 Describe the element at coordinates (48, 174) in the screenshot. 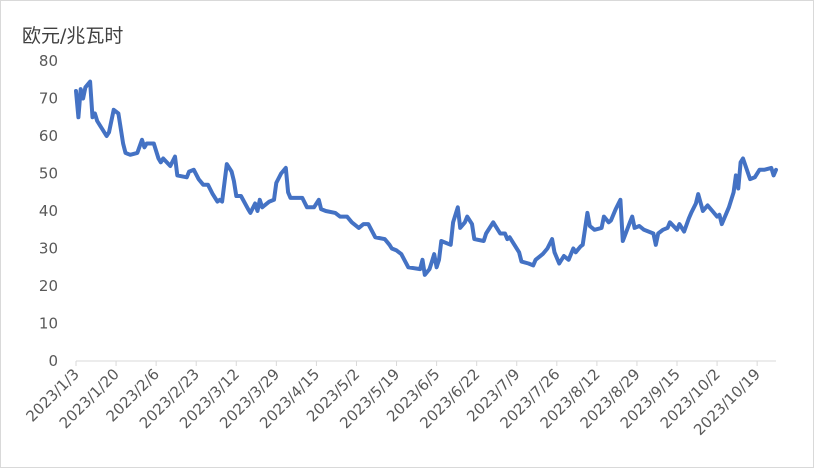

I see `y-tick-label: 50` at that location.